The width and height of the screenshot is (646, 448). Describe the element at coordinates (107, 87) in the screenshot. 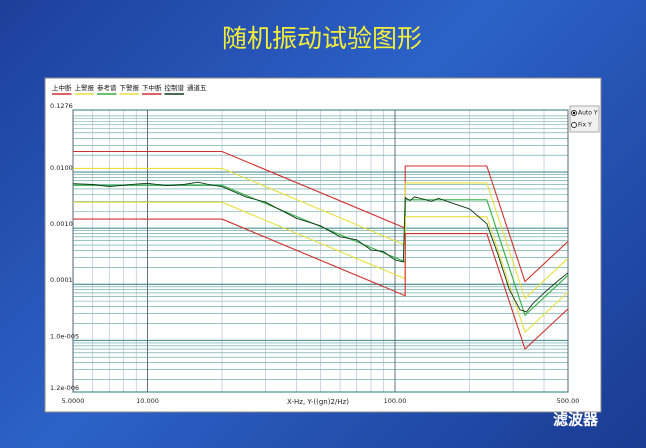

I see `legend-label: 参考谱` at that location.